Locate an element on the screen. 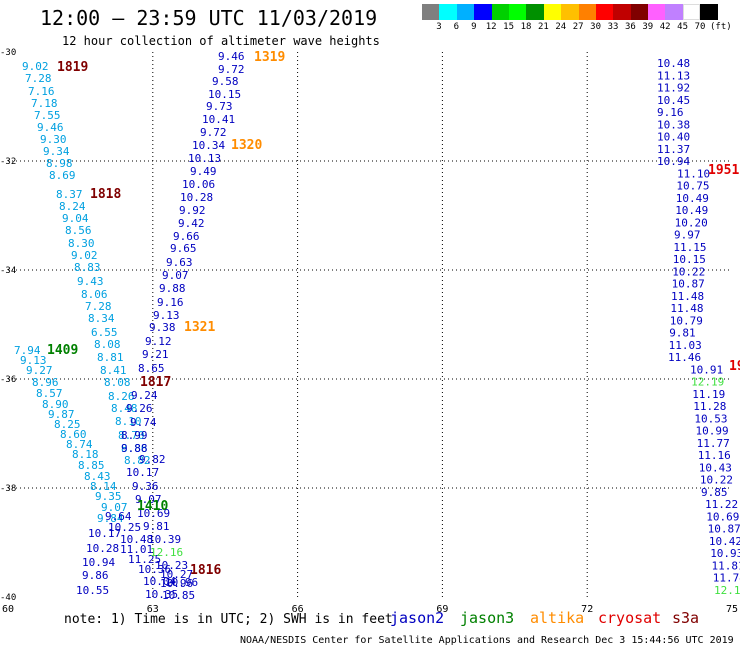 The height and width of the screenshot is (650, 740). wave-height-label: 9.97 is located at coordinates (687, 235).